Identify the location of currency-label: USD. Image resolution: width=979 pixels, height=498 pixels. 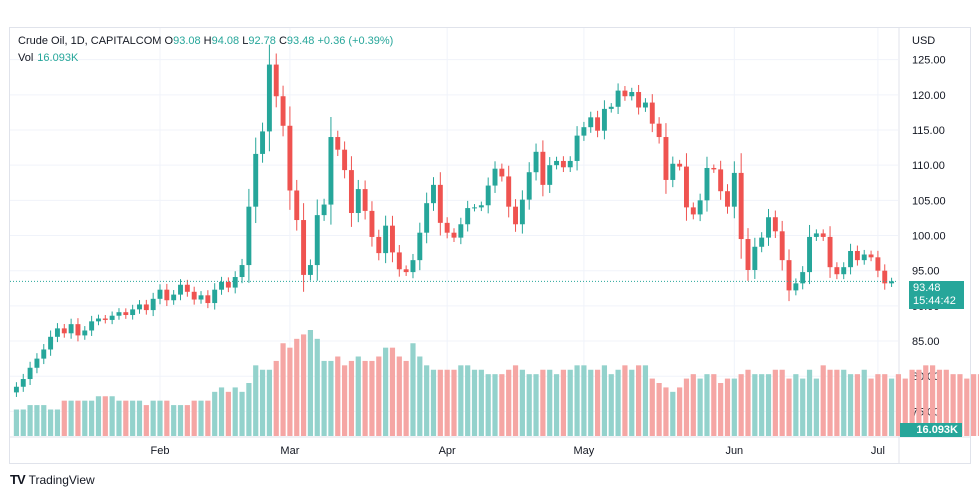
(924, 41).